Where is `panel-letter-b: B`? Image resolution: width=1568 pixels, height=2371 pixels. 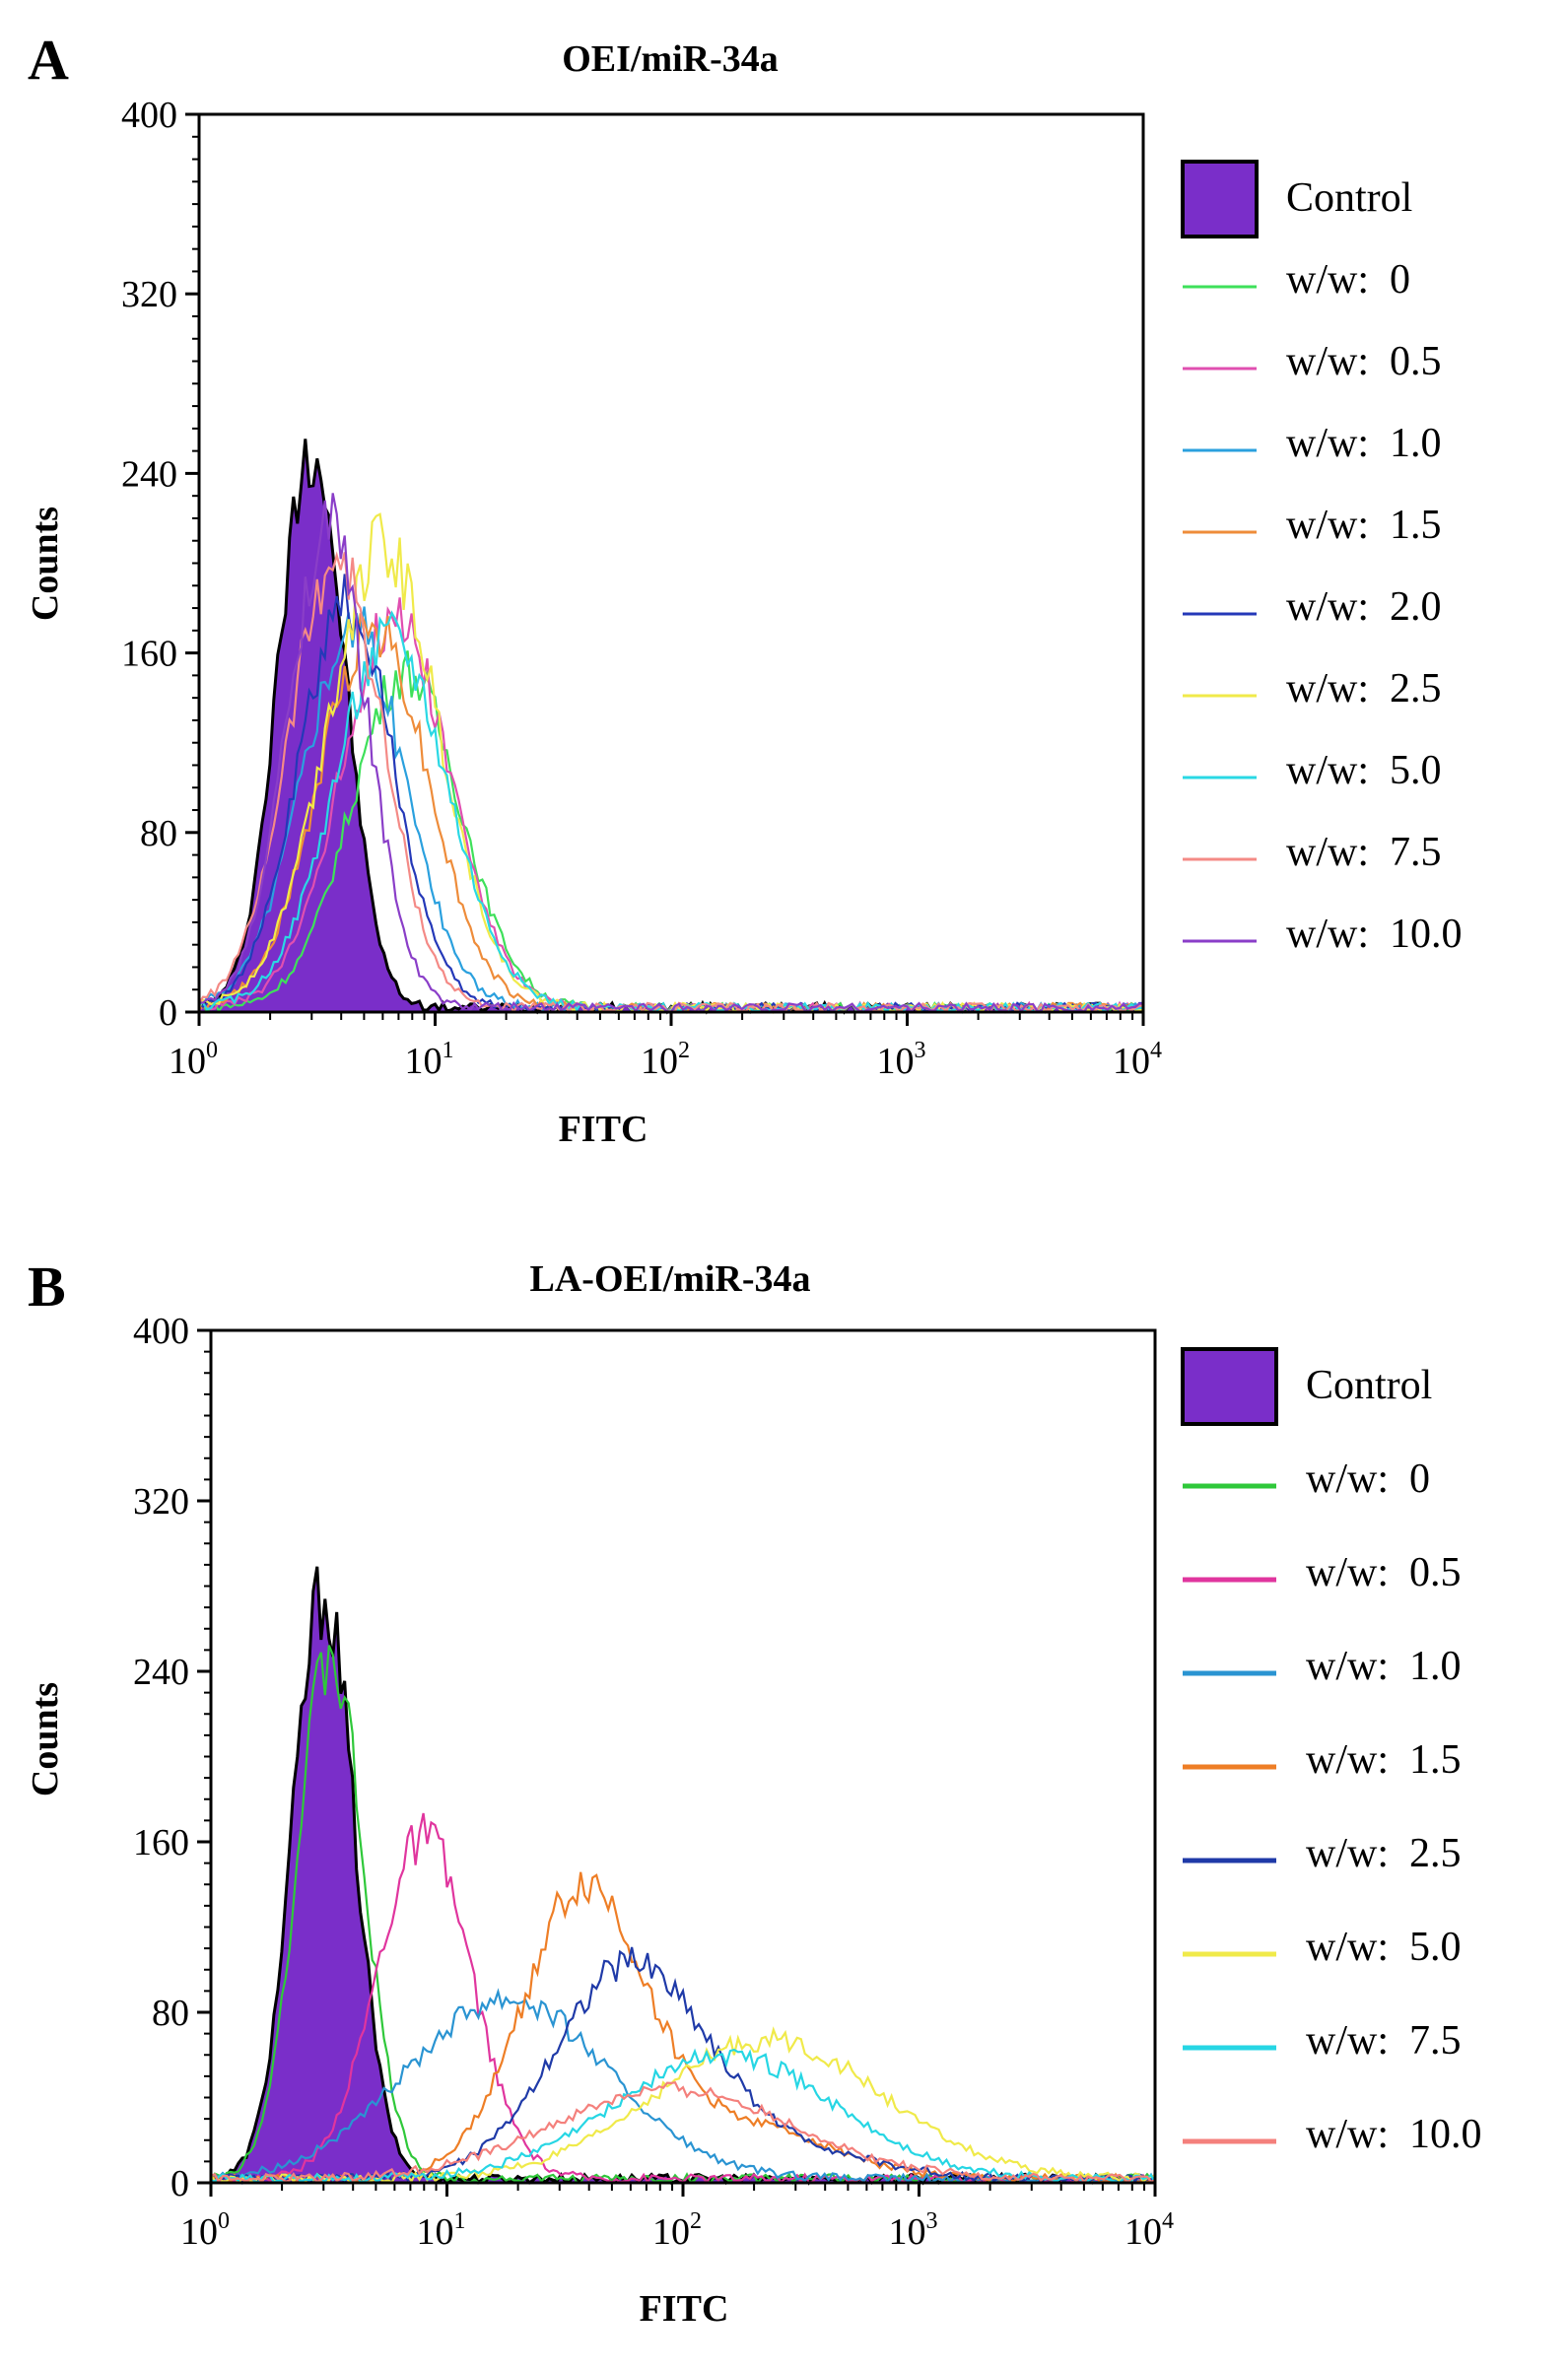 panel-letter-b: B is located at coordinates (47, 1286).